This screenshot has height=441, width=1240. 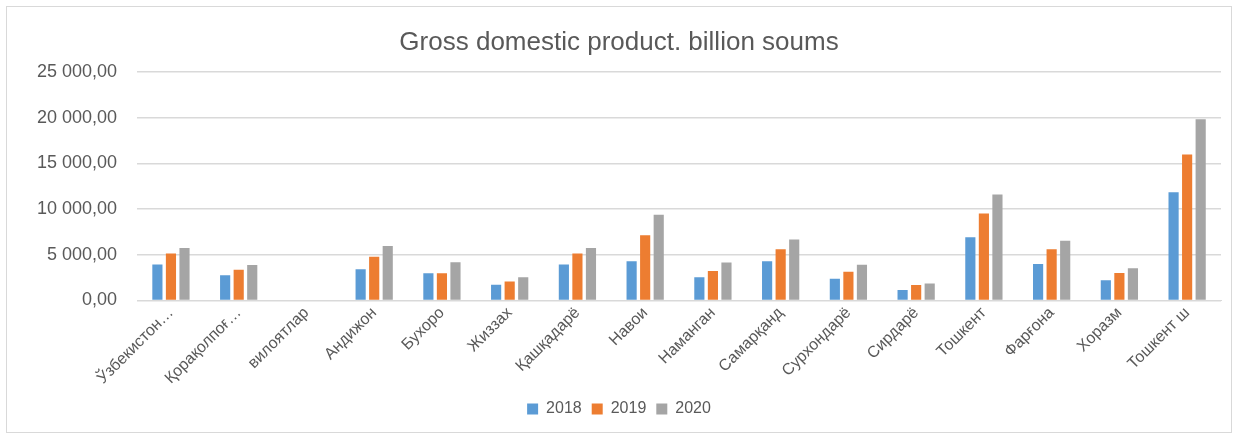 What do you see at coordinates (77, 71) in the screenshot?
I see `y-tick-label: 25 000,00` at bounding box center [77, 71].